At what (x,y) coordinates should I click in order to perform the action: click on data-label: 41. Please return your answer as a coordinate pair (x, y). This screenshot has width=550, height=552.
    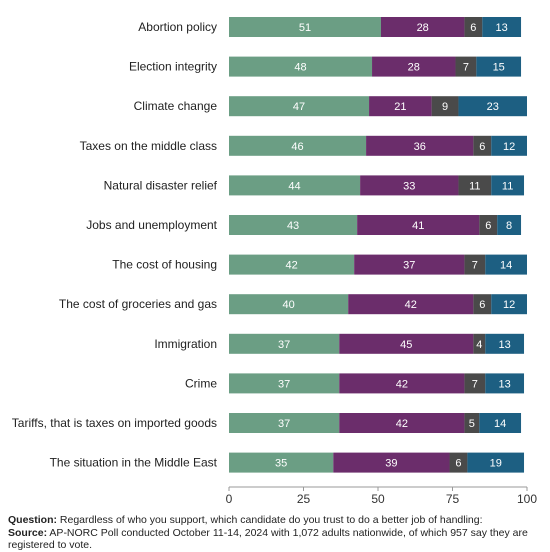
    Looking at the image, I should click on (418, 226).